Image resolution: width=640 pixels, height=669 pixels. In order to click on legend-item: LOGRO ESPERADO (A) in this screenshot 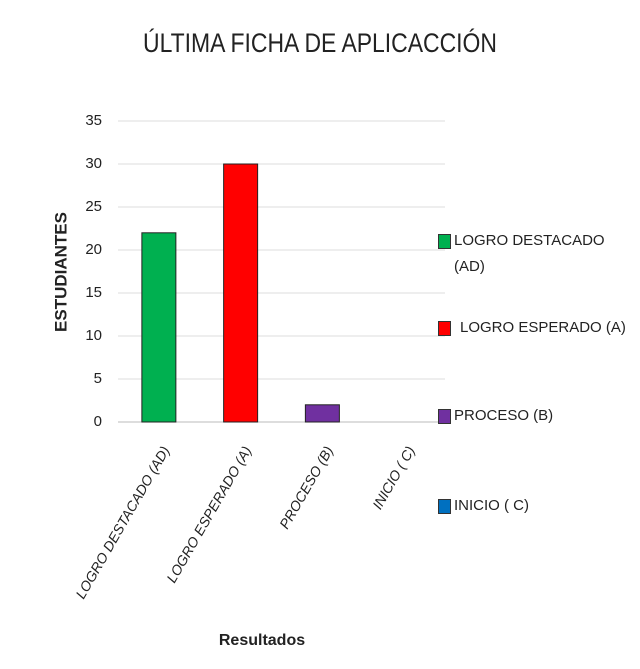, I will do `click(538, 328)`.